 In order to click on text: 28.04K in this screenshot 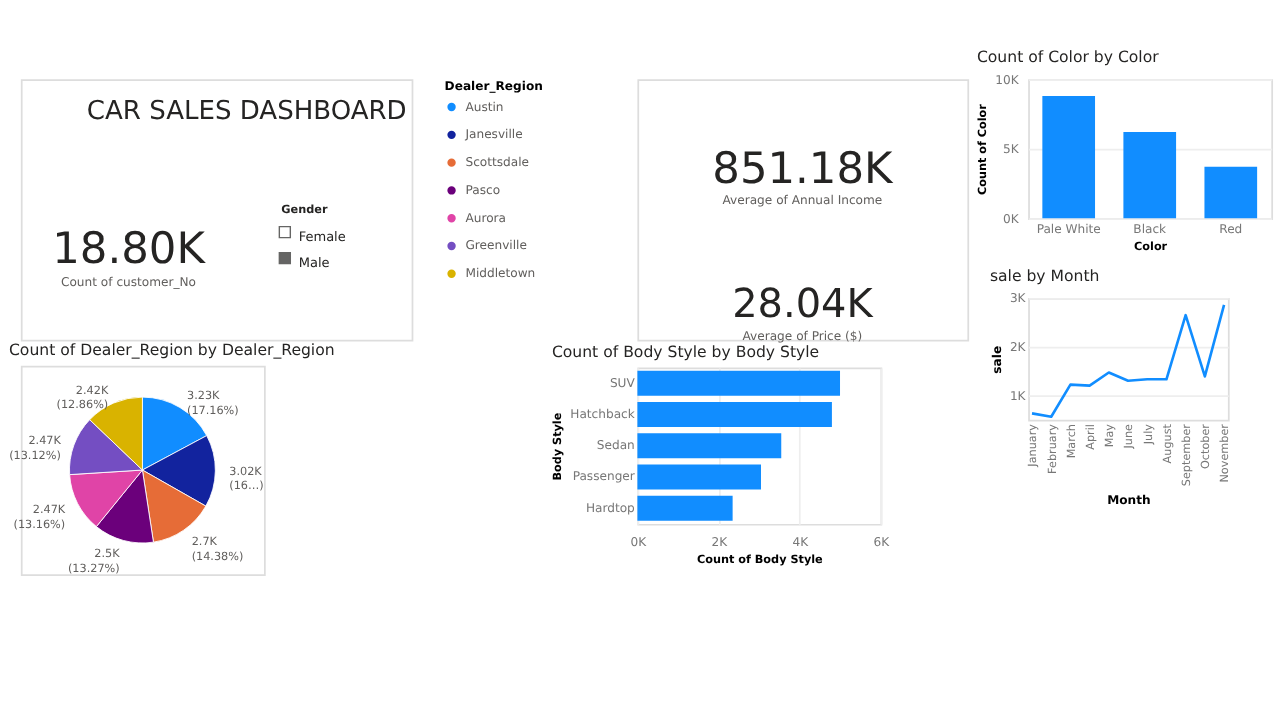, I will do `click(803, 303)`.